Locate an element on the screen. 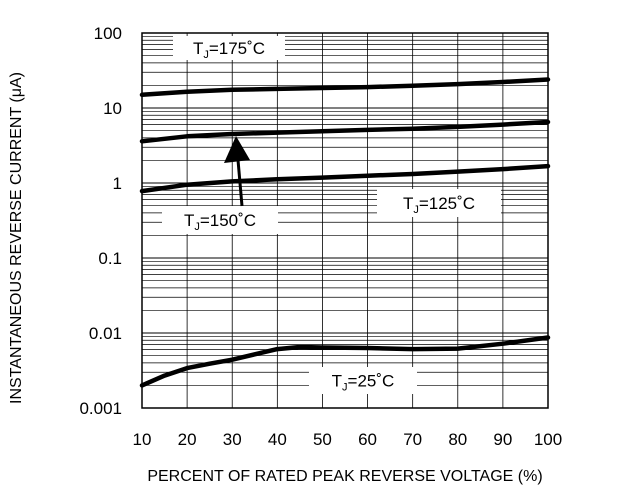 Image resolution: width=618 pixels, height=489 pixels. x-tick-label: 30 is located at coordinates (232, 439).